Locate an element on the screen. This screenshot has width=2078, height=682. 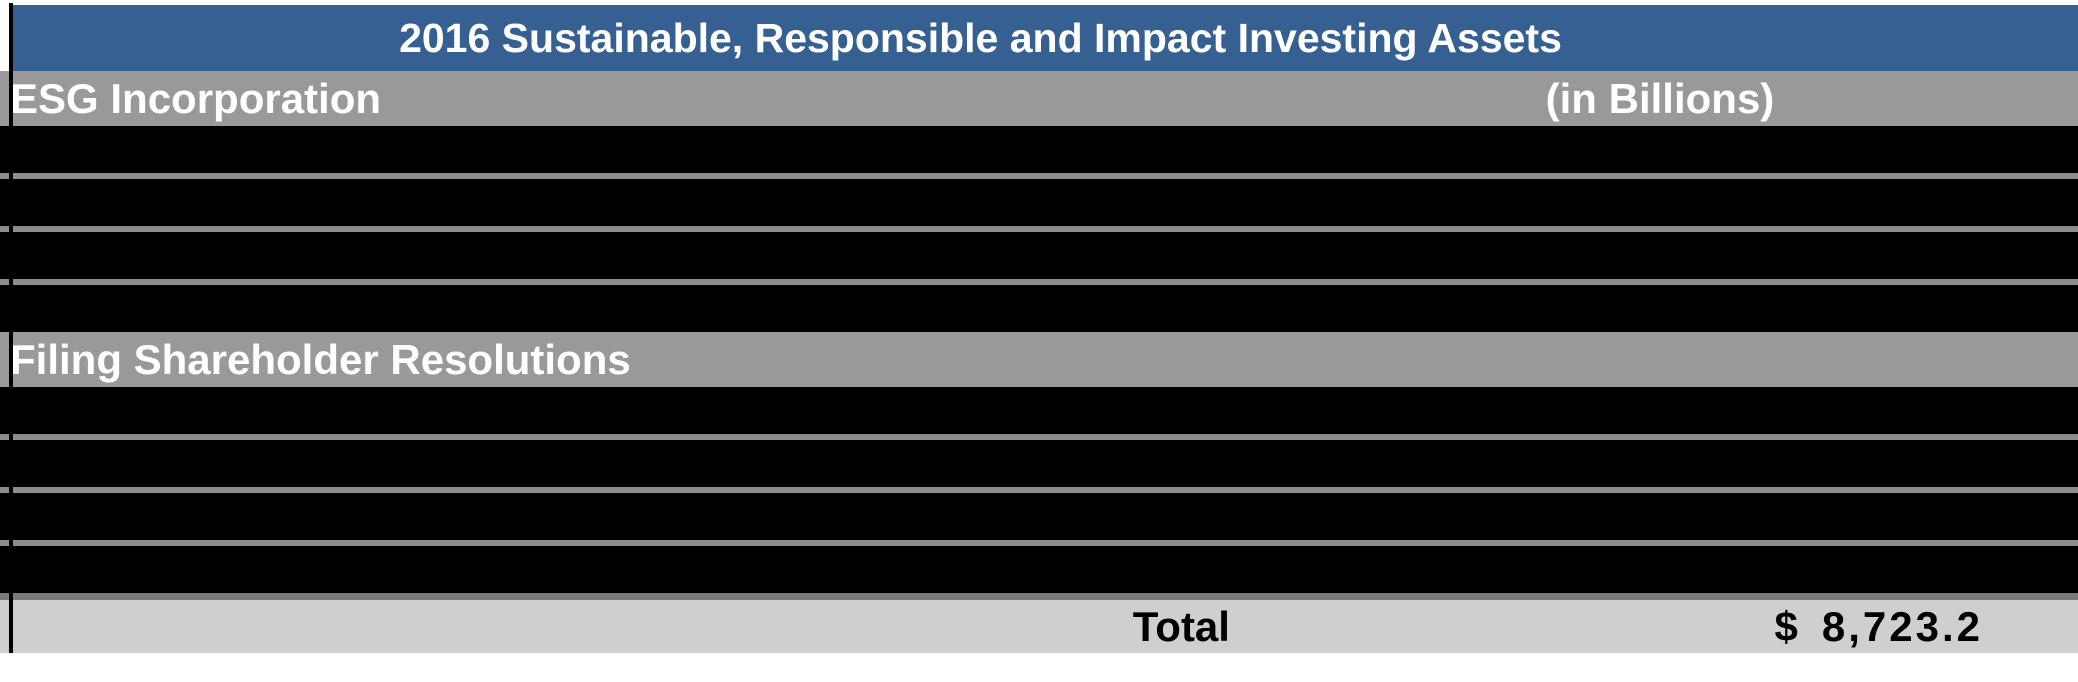
section-header-filing-shareholder-resolutions: Filing Shareholder Resolutions is located at coordinates (1039, 359).